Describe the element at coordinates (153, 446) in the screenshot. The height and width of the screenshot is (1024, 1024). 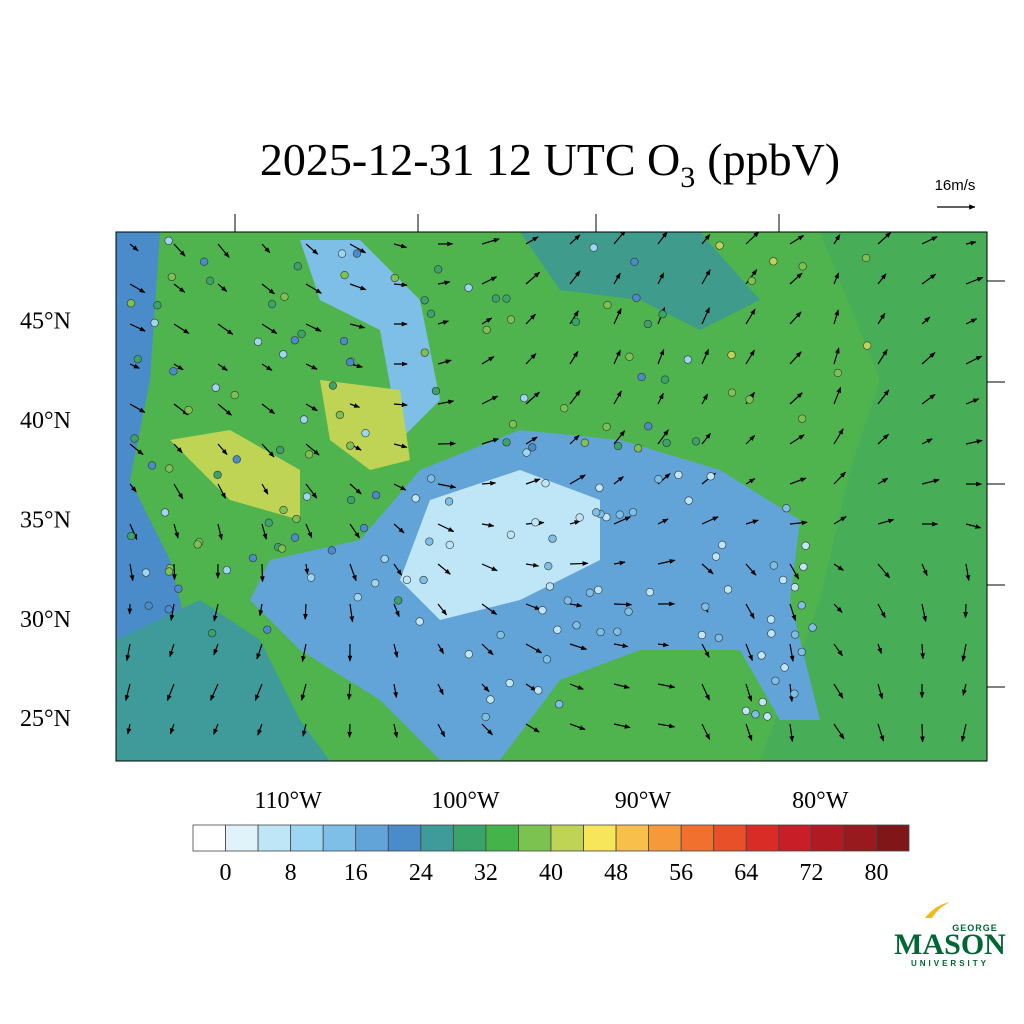
I see `west-coast-region` at that location.